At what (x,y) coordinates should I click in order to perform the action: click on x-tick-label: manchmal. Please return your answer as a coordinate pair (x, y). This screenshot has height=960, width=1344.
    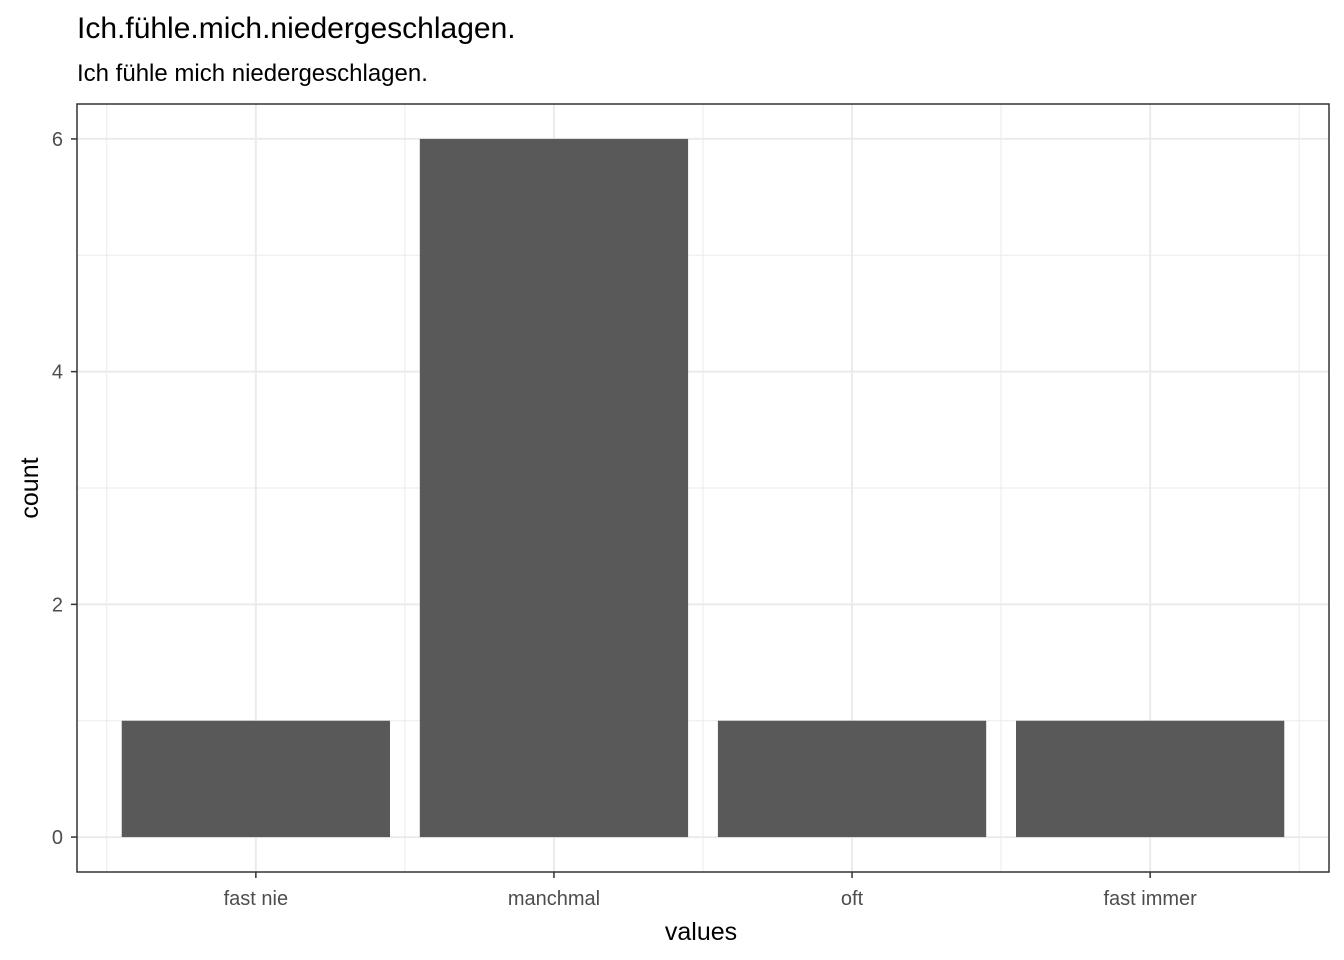
    Looking at the image, I should click on (554, 899).